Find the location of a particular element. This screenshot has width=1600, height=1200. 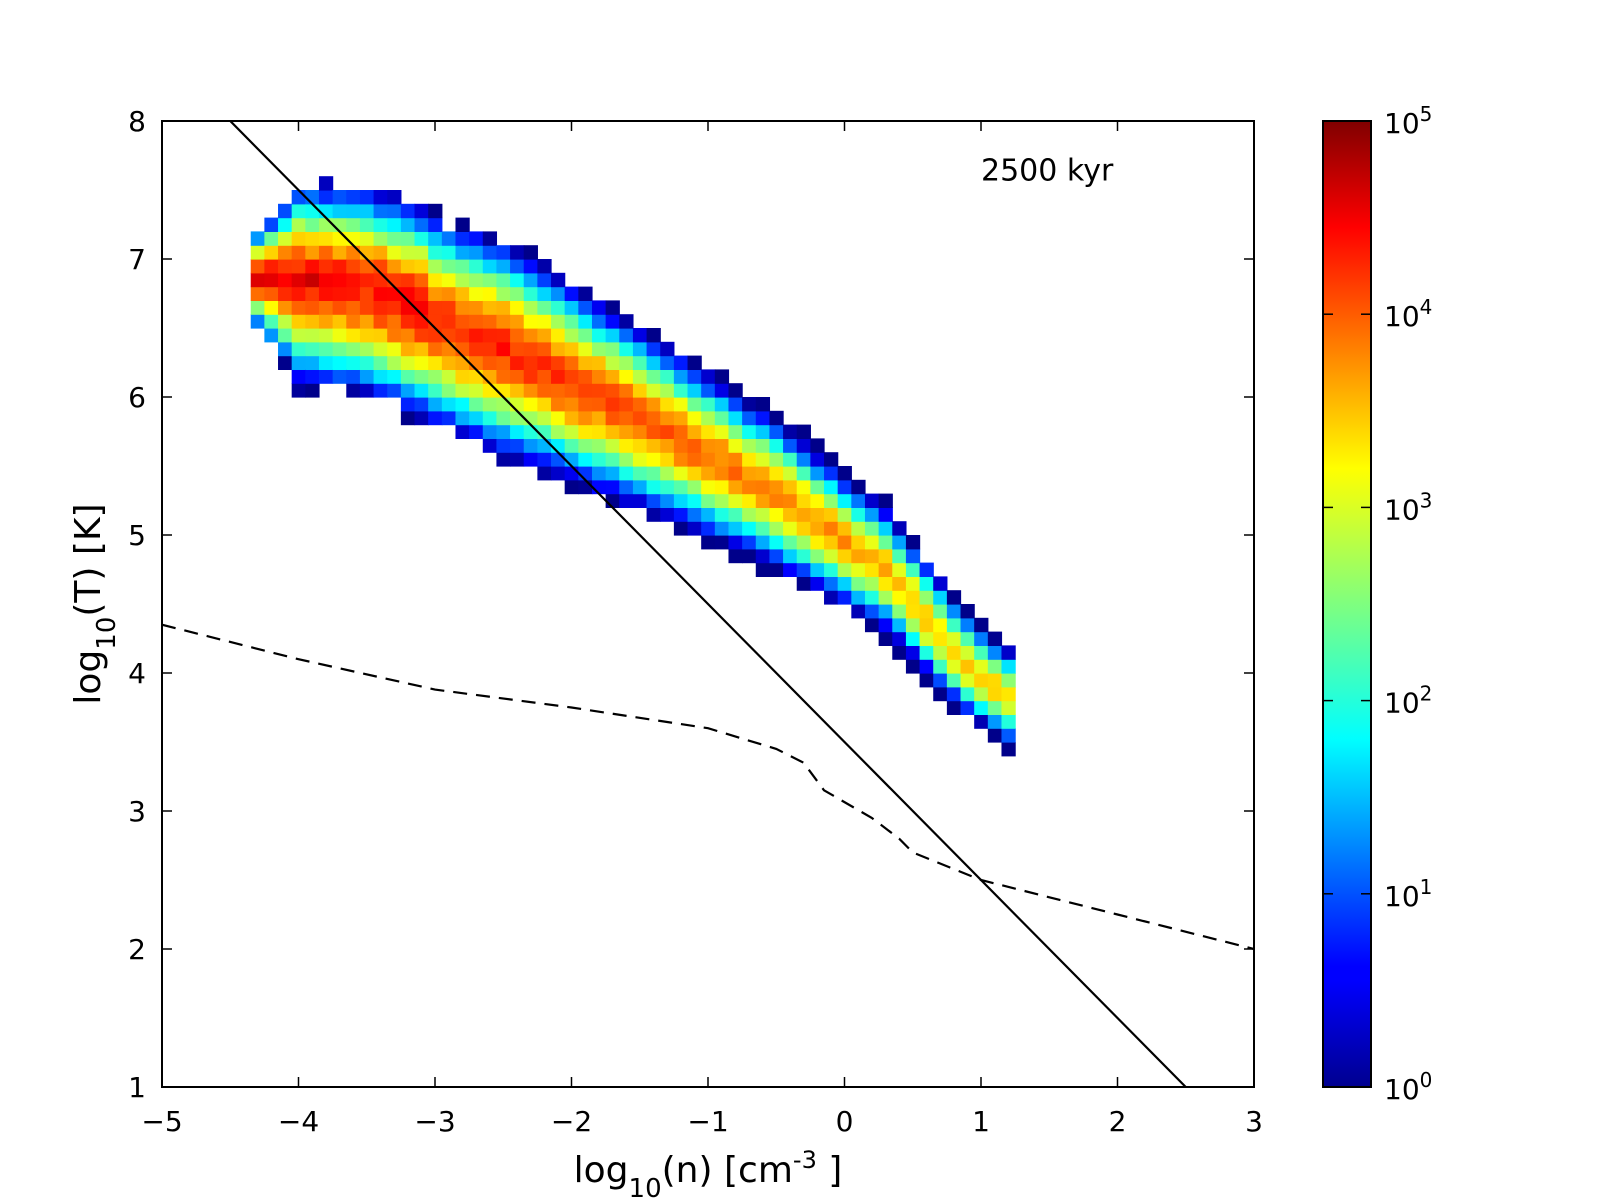

x-tick-label: −2 is located at coordinates (571, 1121).